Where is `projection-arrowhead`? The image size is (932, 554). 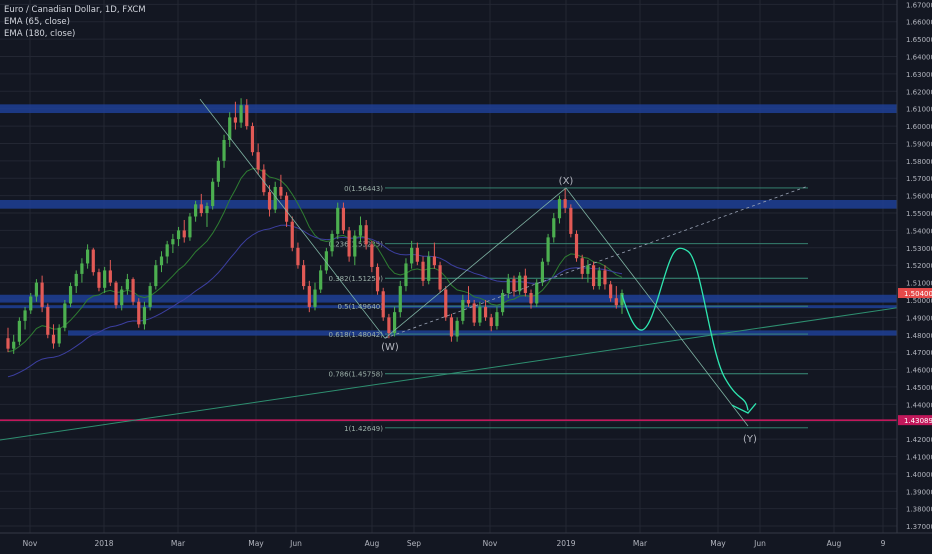 projection-arrowhead is located at coordinates (744, 408).